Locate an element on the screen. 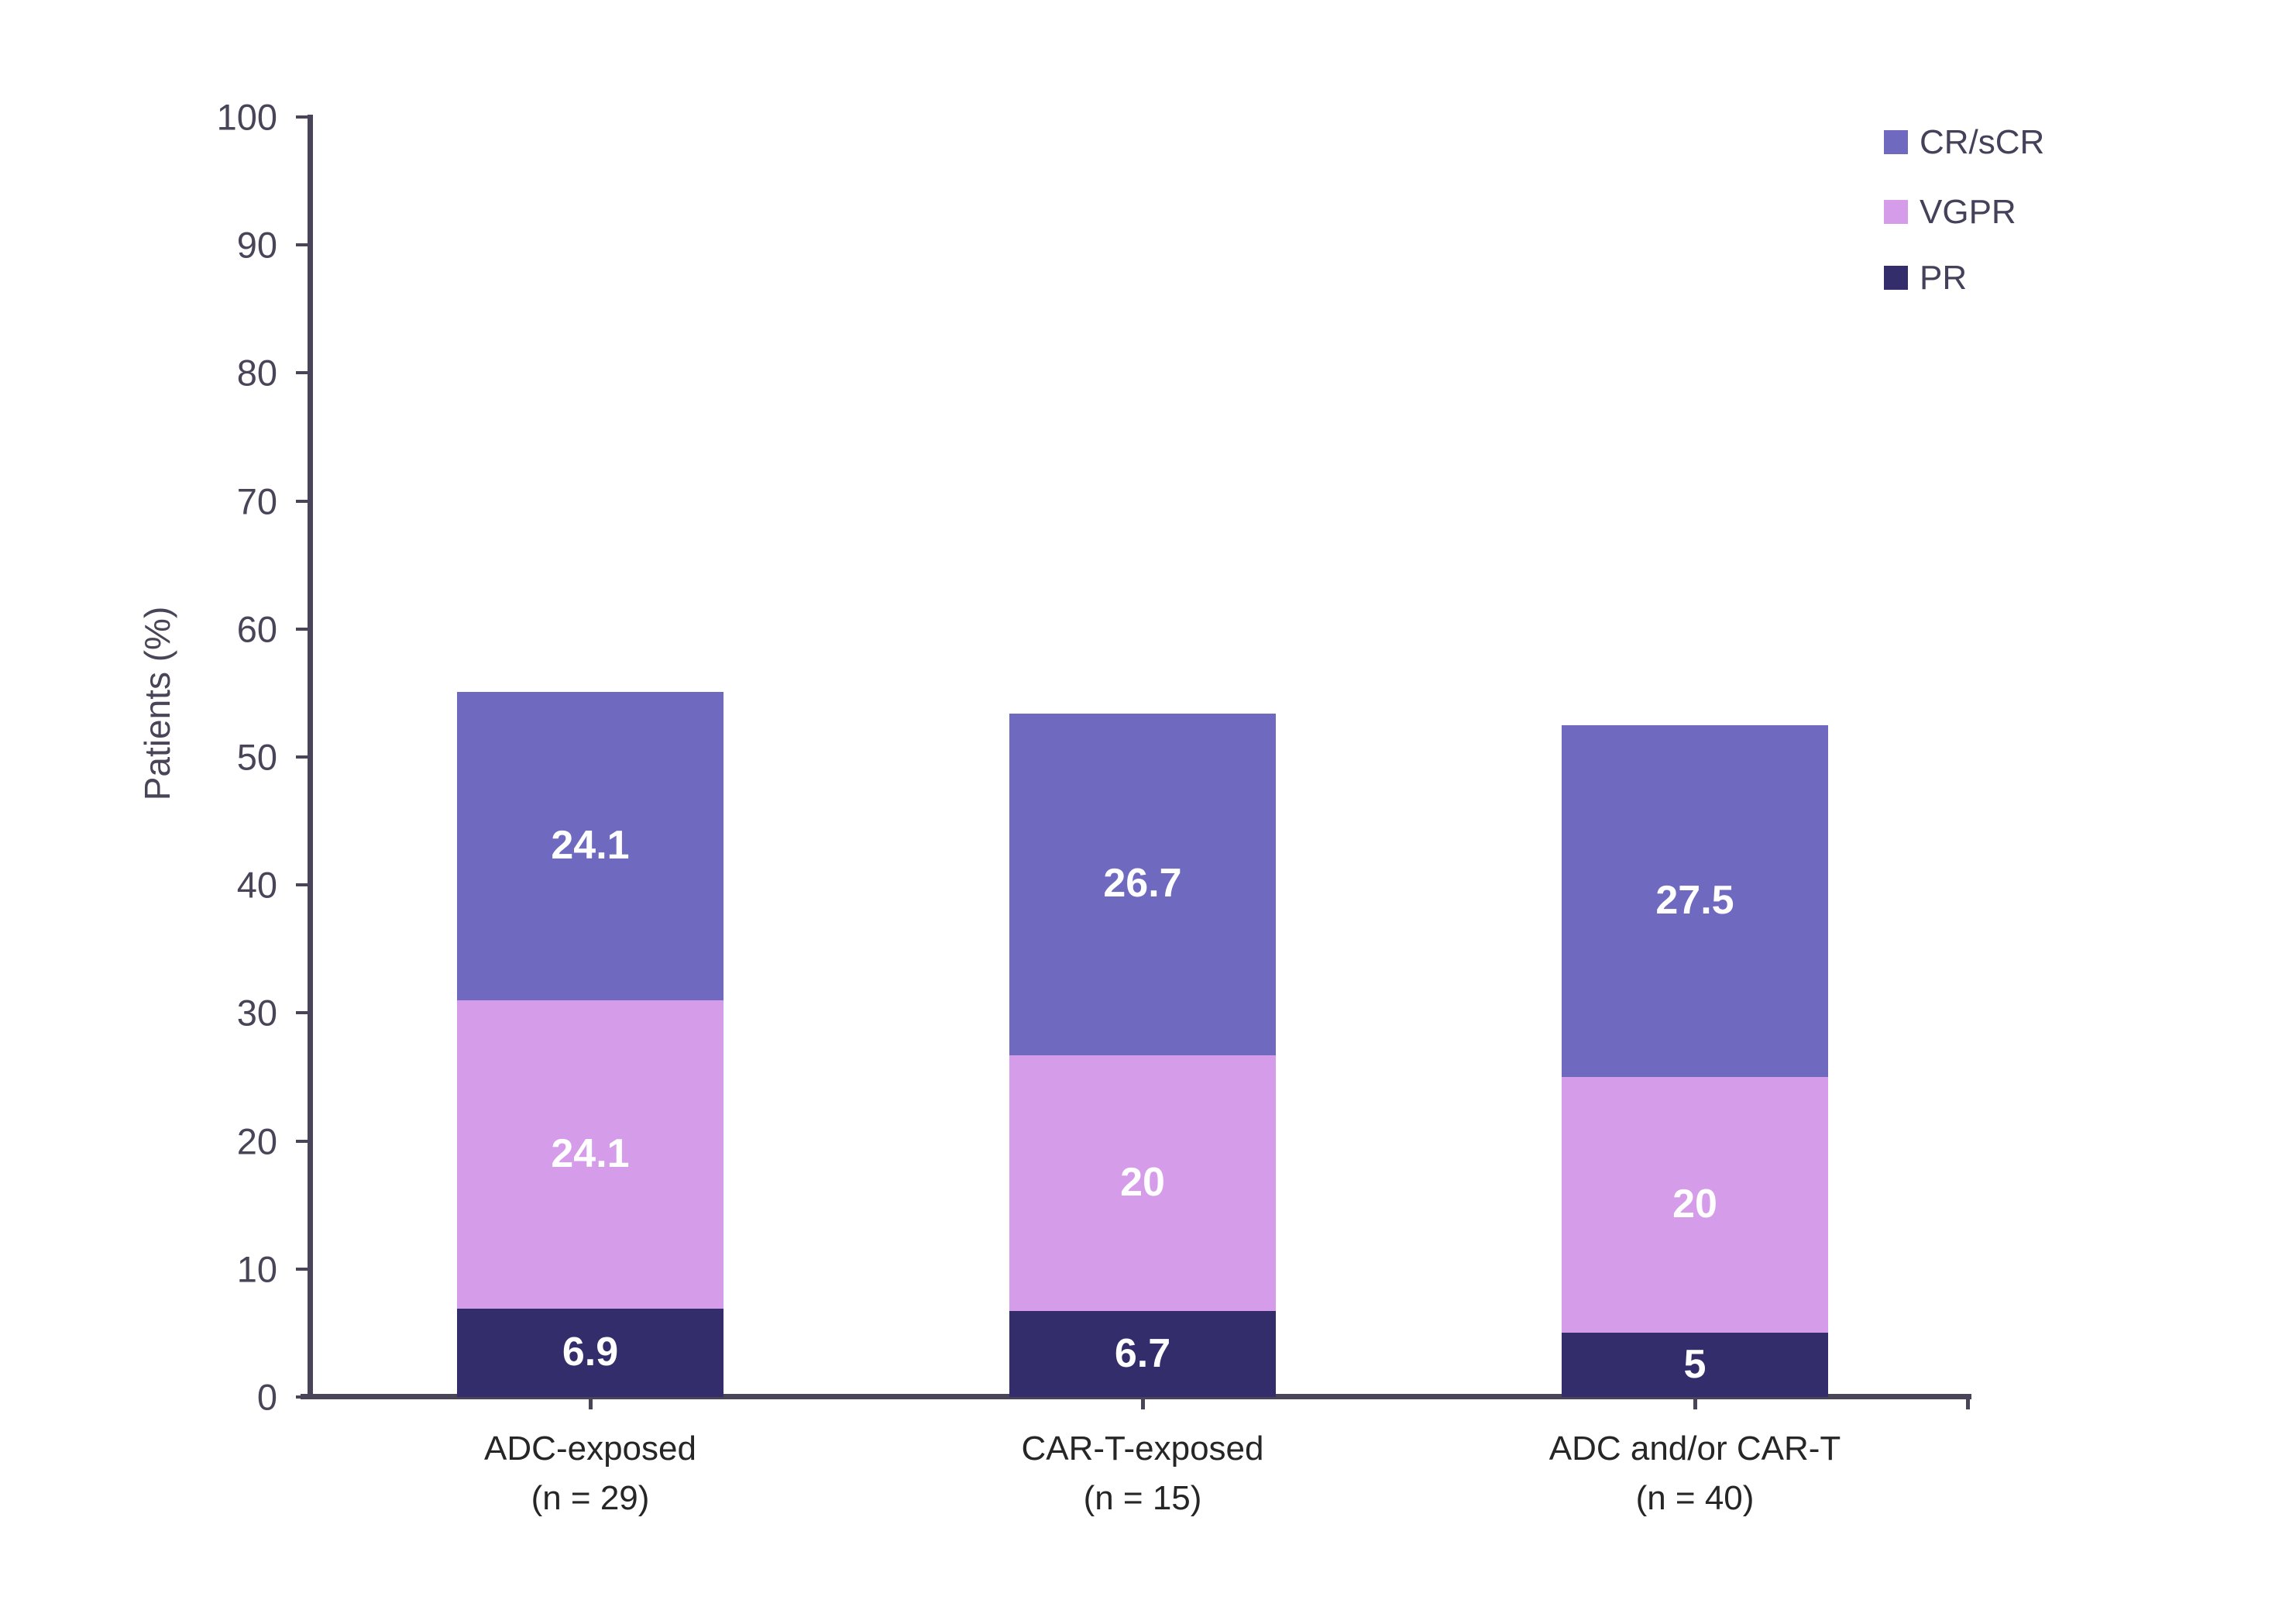  legend-swatch-pr-icon is located at coordinates (1896, 278).